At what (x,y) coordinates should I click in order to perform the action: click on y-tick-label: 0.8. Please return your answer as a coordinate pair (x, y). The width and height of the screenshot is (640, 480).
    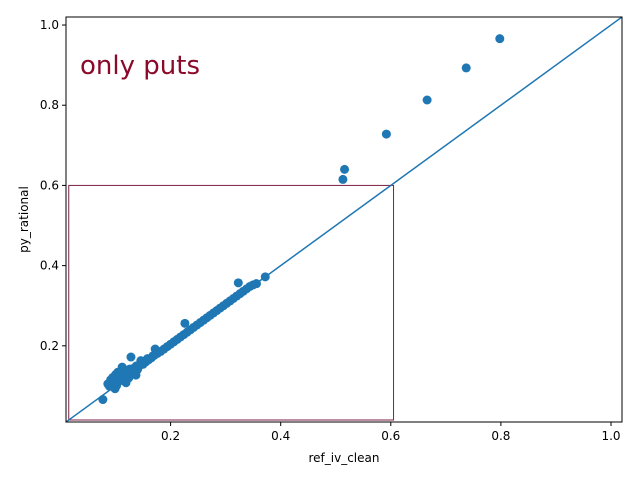
    Looking at the image, I should click on (49, 105).